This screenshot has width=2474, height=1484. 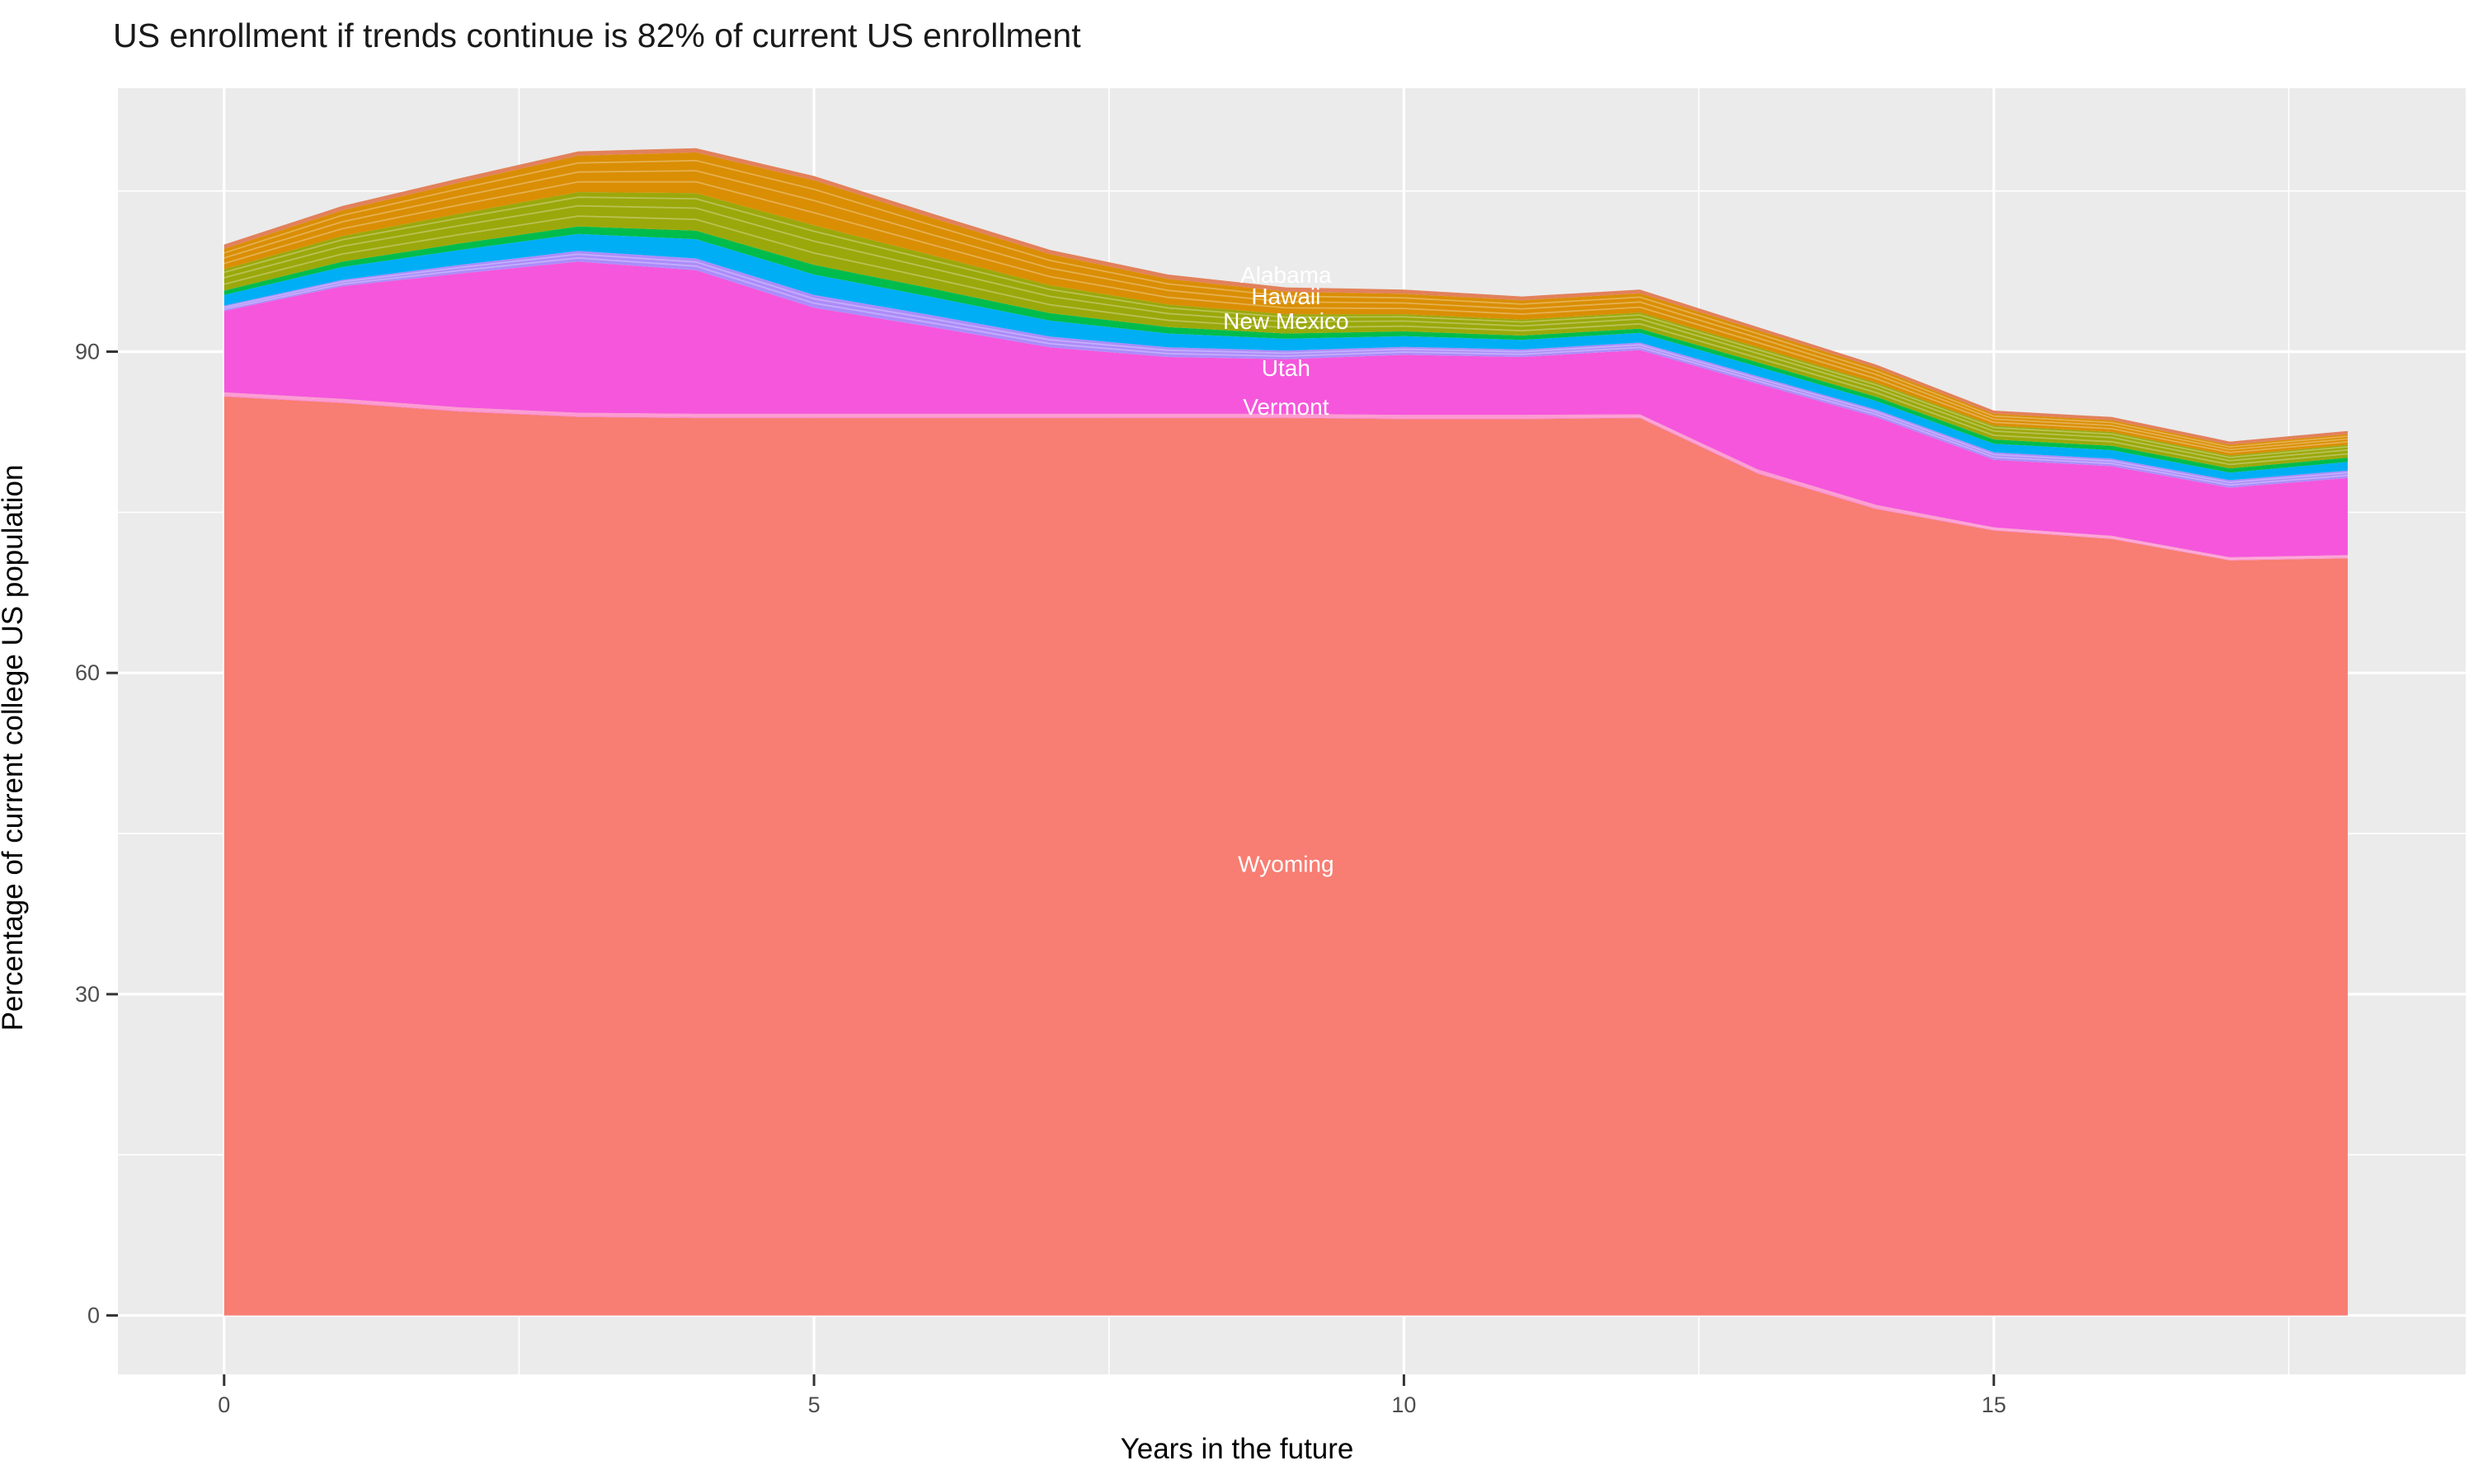 What do you see at coordinates (1285, 863) in the screenshot?
I see `state-label-wyoming: Wyoming` at bounding box center [1285, 863].